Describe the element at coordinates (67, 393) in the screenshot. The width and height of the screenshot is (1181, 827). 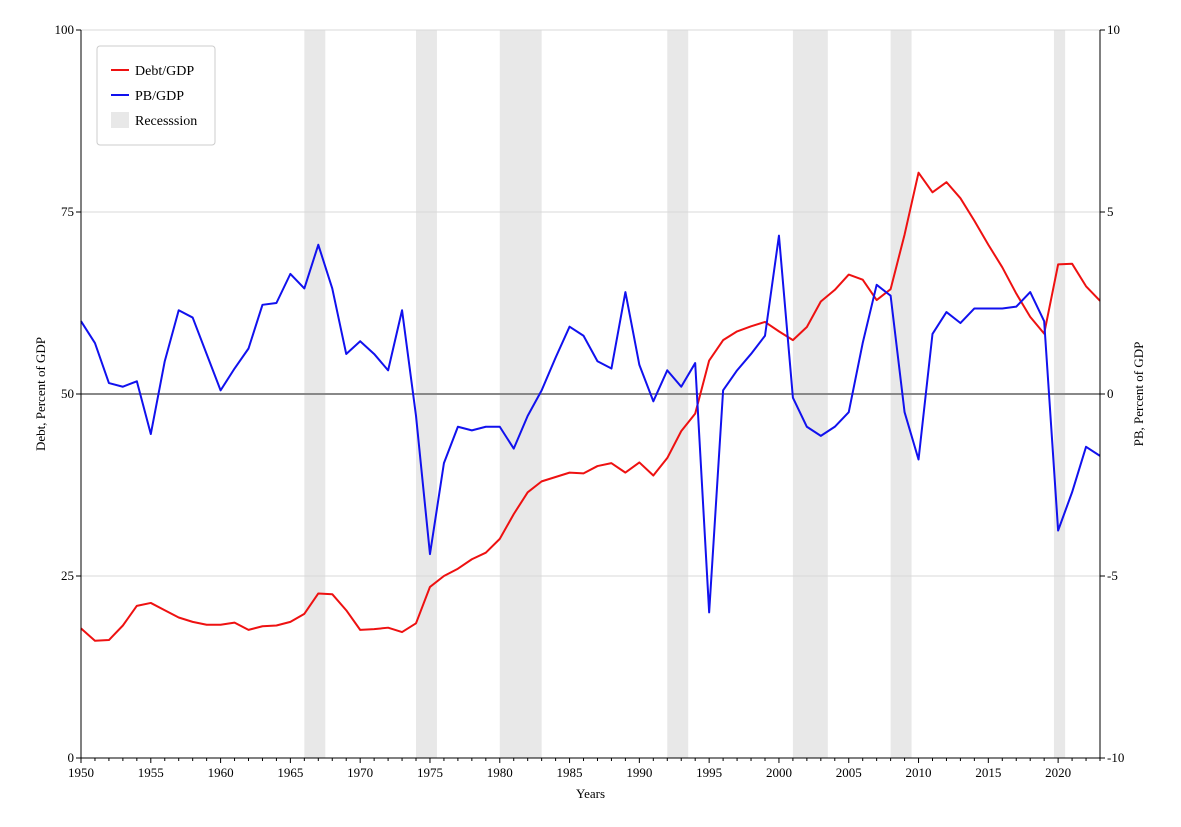
I see `y-left-tick-label: 50` at that location.